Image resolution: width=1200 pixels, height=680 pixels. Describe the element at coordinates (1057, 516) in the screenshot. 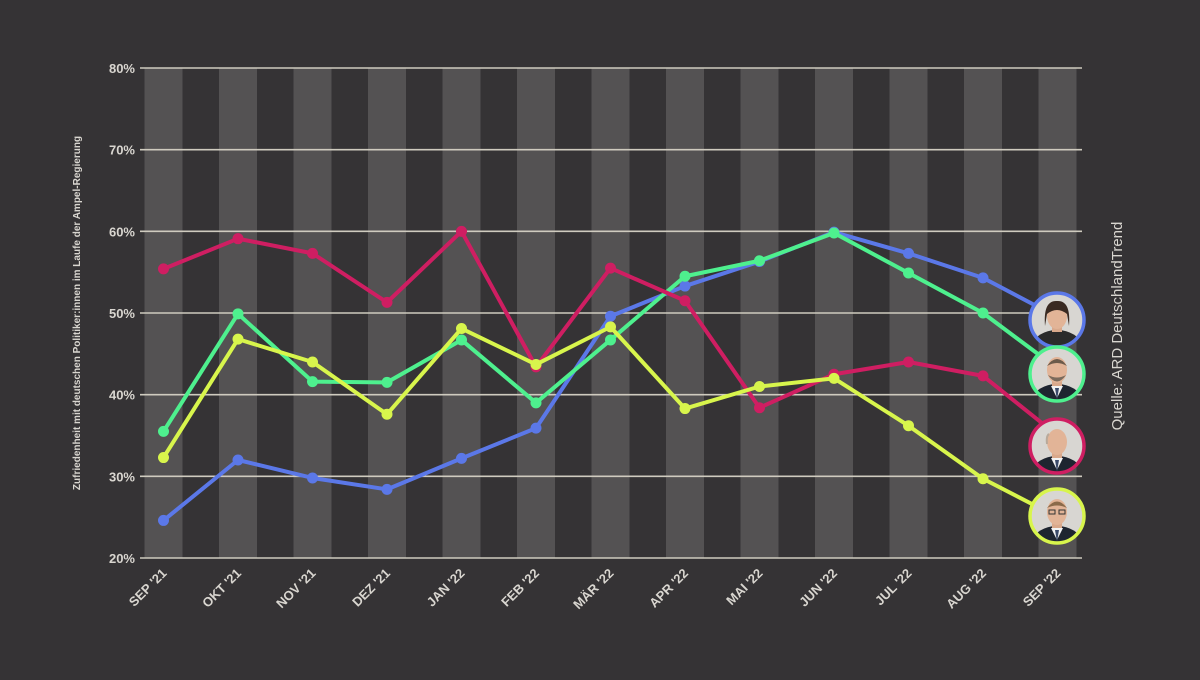

I see `avatar-man-glasses` at that location.